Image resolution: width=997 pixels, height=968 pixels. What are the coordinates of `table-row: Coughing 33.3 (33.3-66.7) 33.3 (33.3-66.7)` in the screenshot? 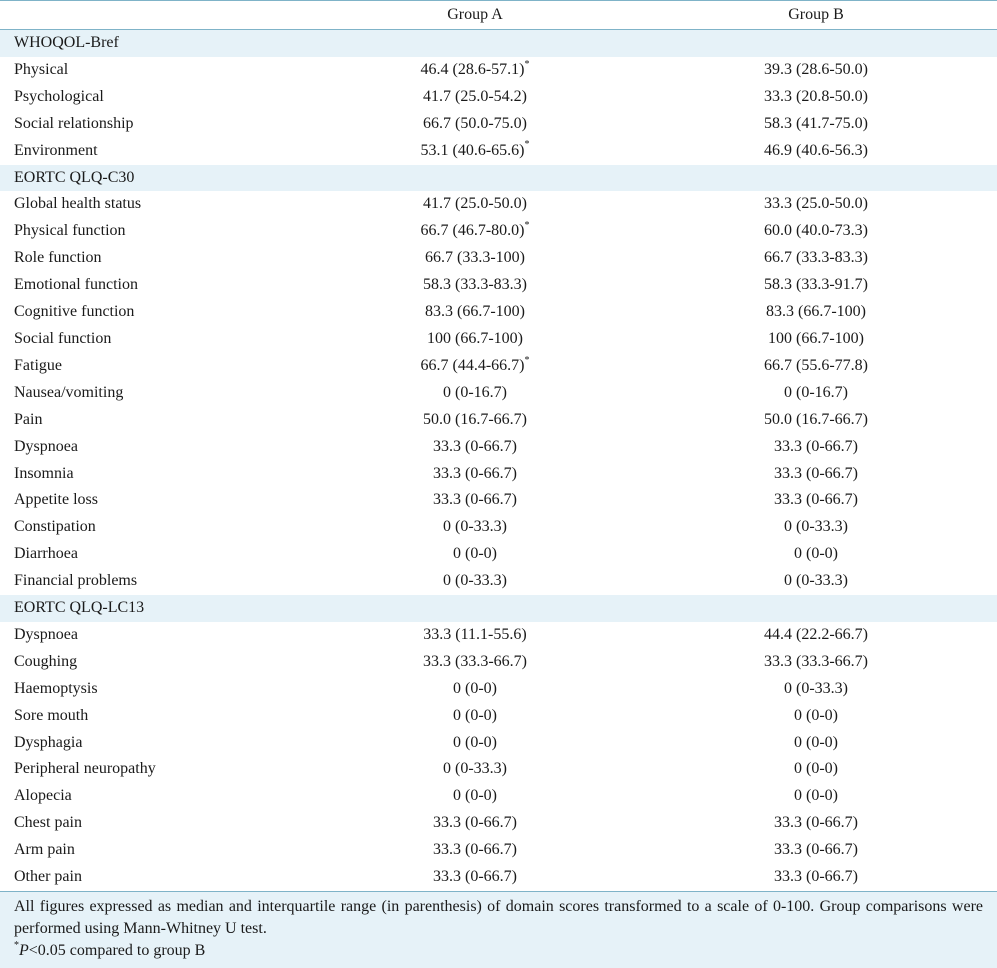 It's located at (498, 662).